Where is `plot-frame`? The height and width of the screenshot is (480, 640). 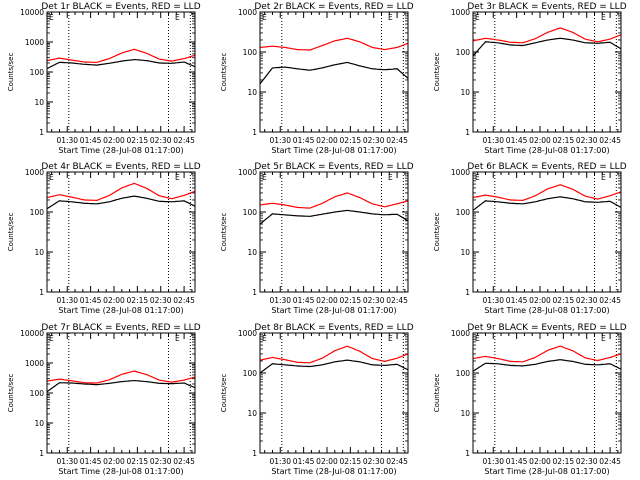
plot-frame is located at coordinates (121, 72).